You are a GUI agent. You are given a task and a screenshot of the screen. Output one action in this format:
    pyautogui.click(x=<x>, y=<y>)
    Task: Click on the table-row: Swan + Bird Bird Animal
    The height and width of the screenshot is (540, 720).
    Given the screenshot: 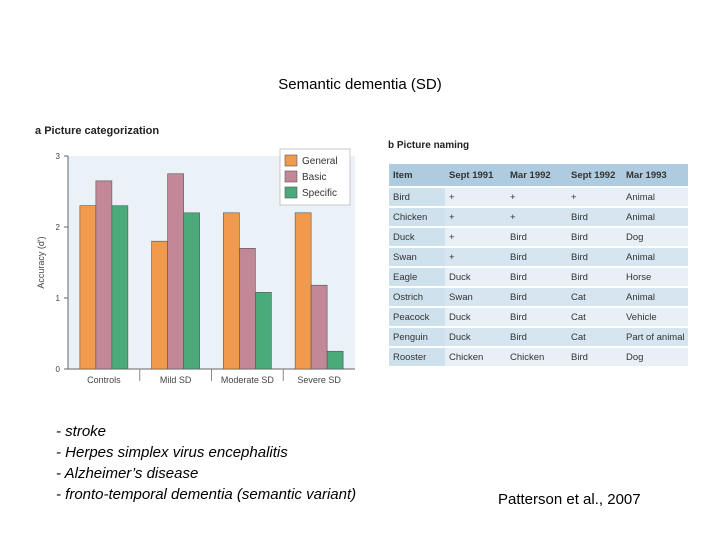 What is the action you would take?
    pyautogui.click(x=538, y=257)
    